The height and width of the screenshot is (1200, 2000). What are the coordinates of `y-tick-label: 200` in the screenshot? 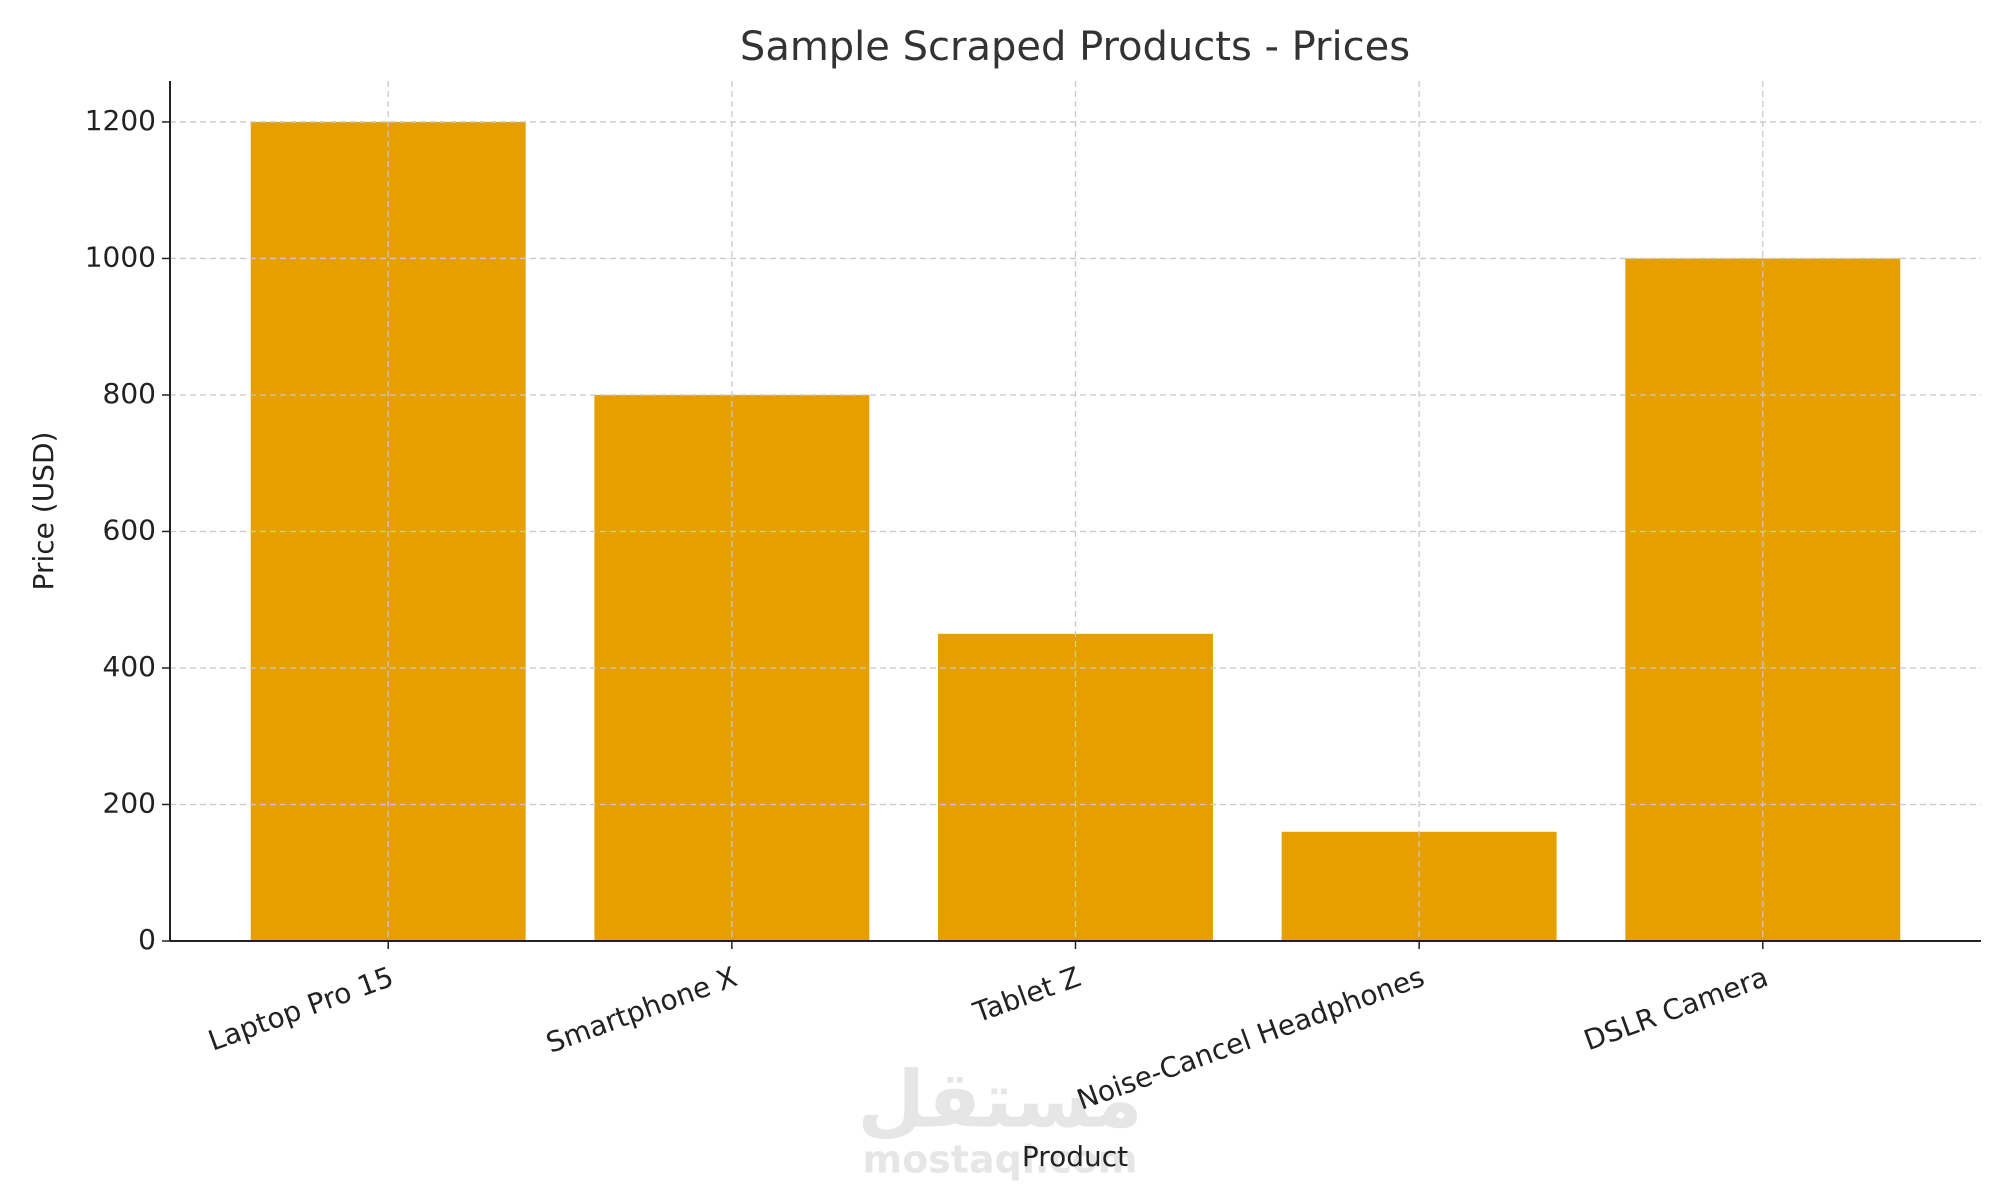 It's located at (129, 802).